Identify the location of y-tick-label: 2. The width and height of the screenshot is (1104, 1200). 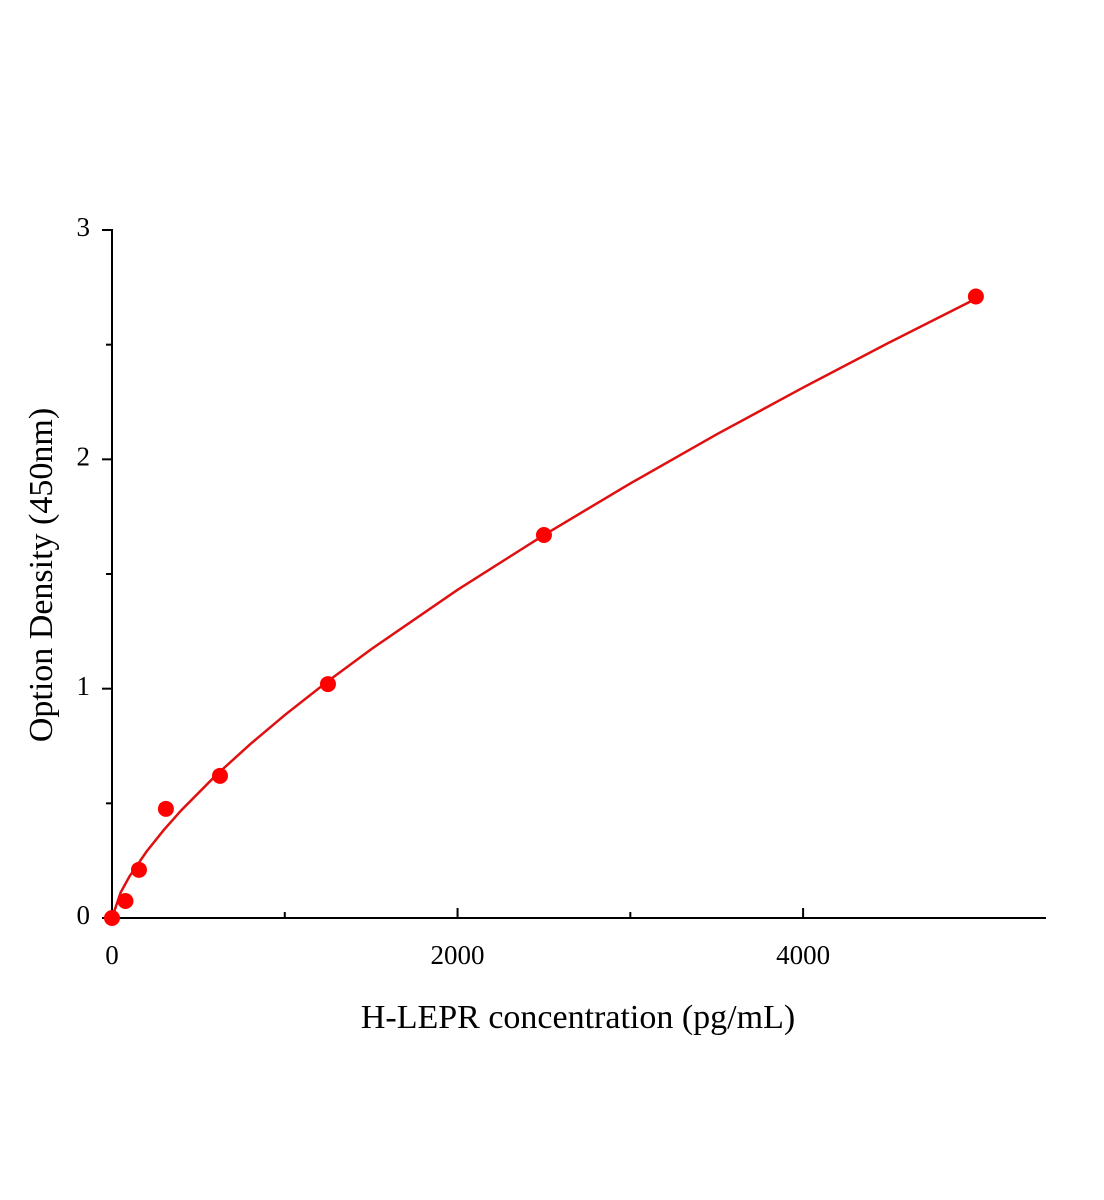
(84, 457).